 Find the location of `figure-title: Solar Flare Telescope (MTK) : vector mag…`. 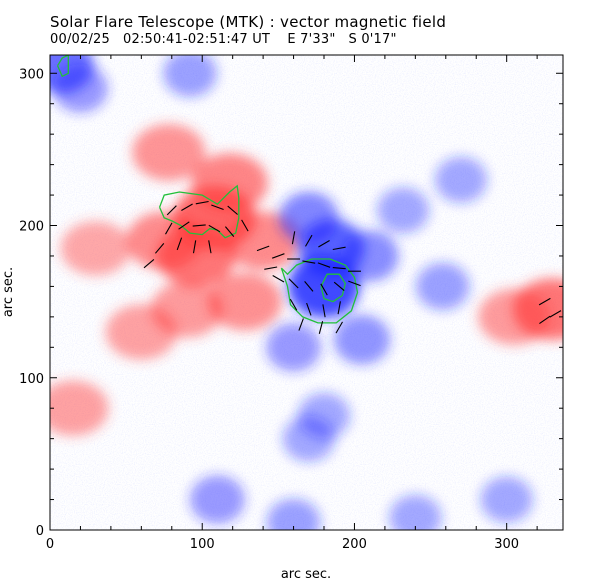

figure-title: Solar Flare Telescope (MTK) : vector mag… is located at coordinates (248, 22).